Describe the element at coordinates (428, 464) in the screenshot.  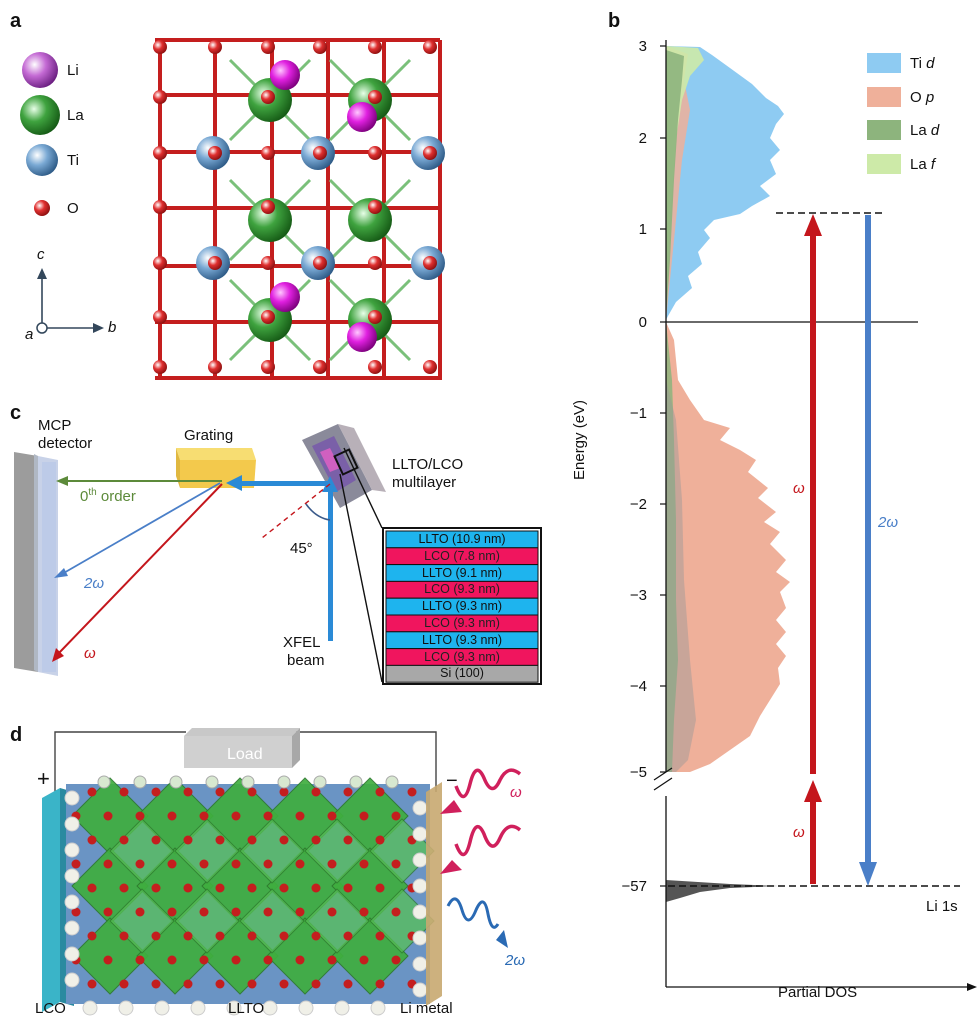
I see `sample-label-1: LLTO/LCO` at that location.